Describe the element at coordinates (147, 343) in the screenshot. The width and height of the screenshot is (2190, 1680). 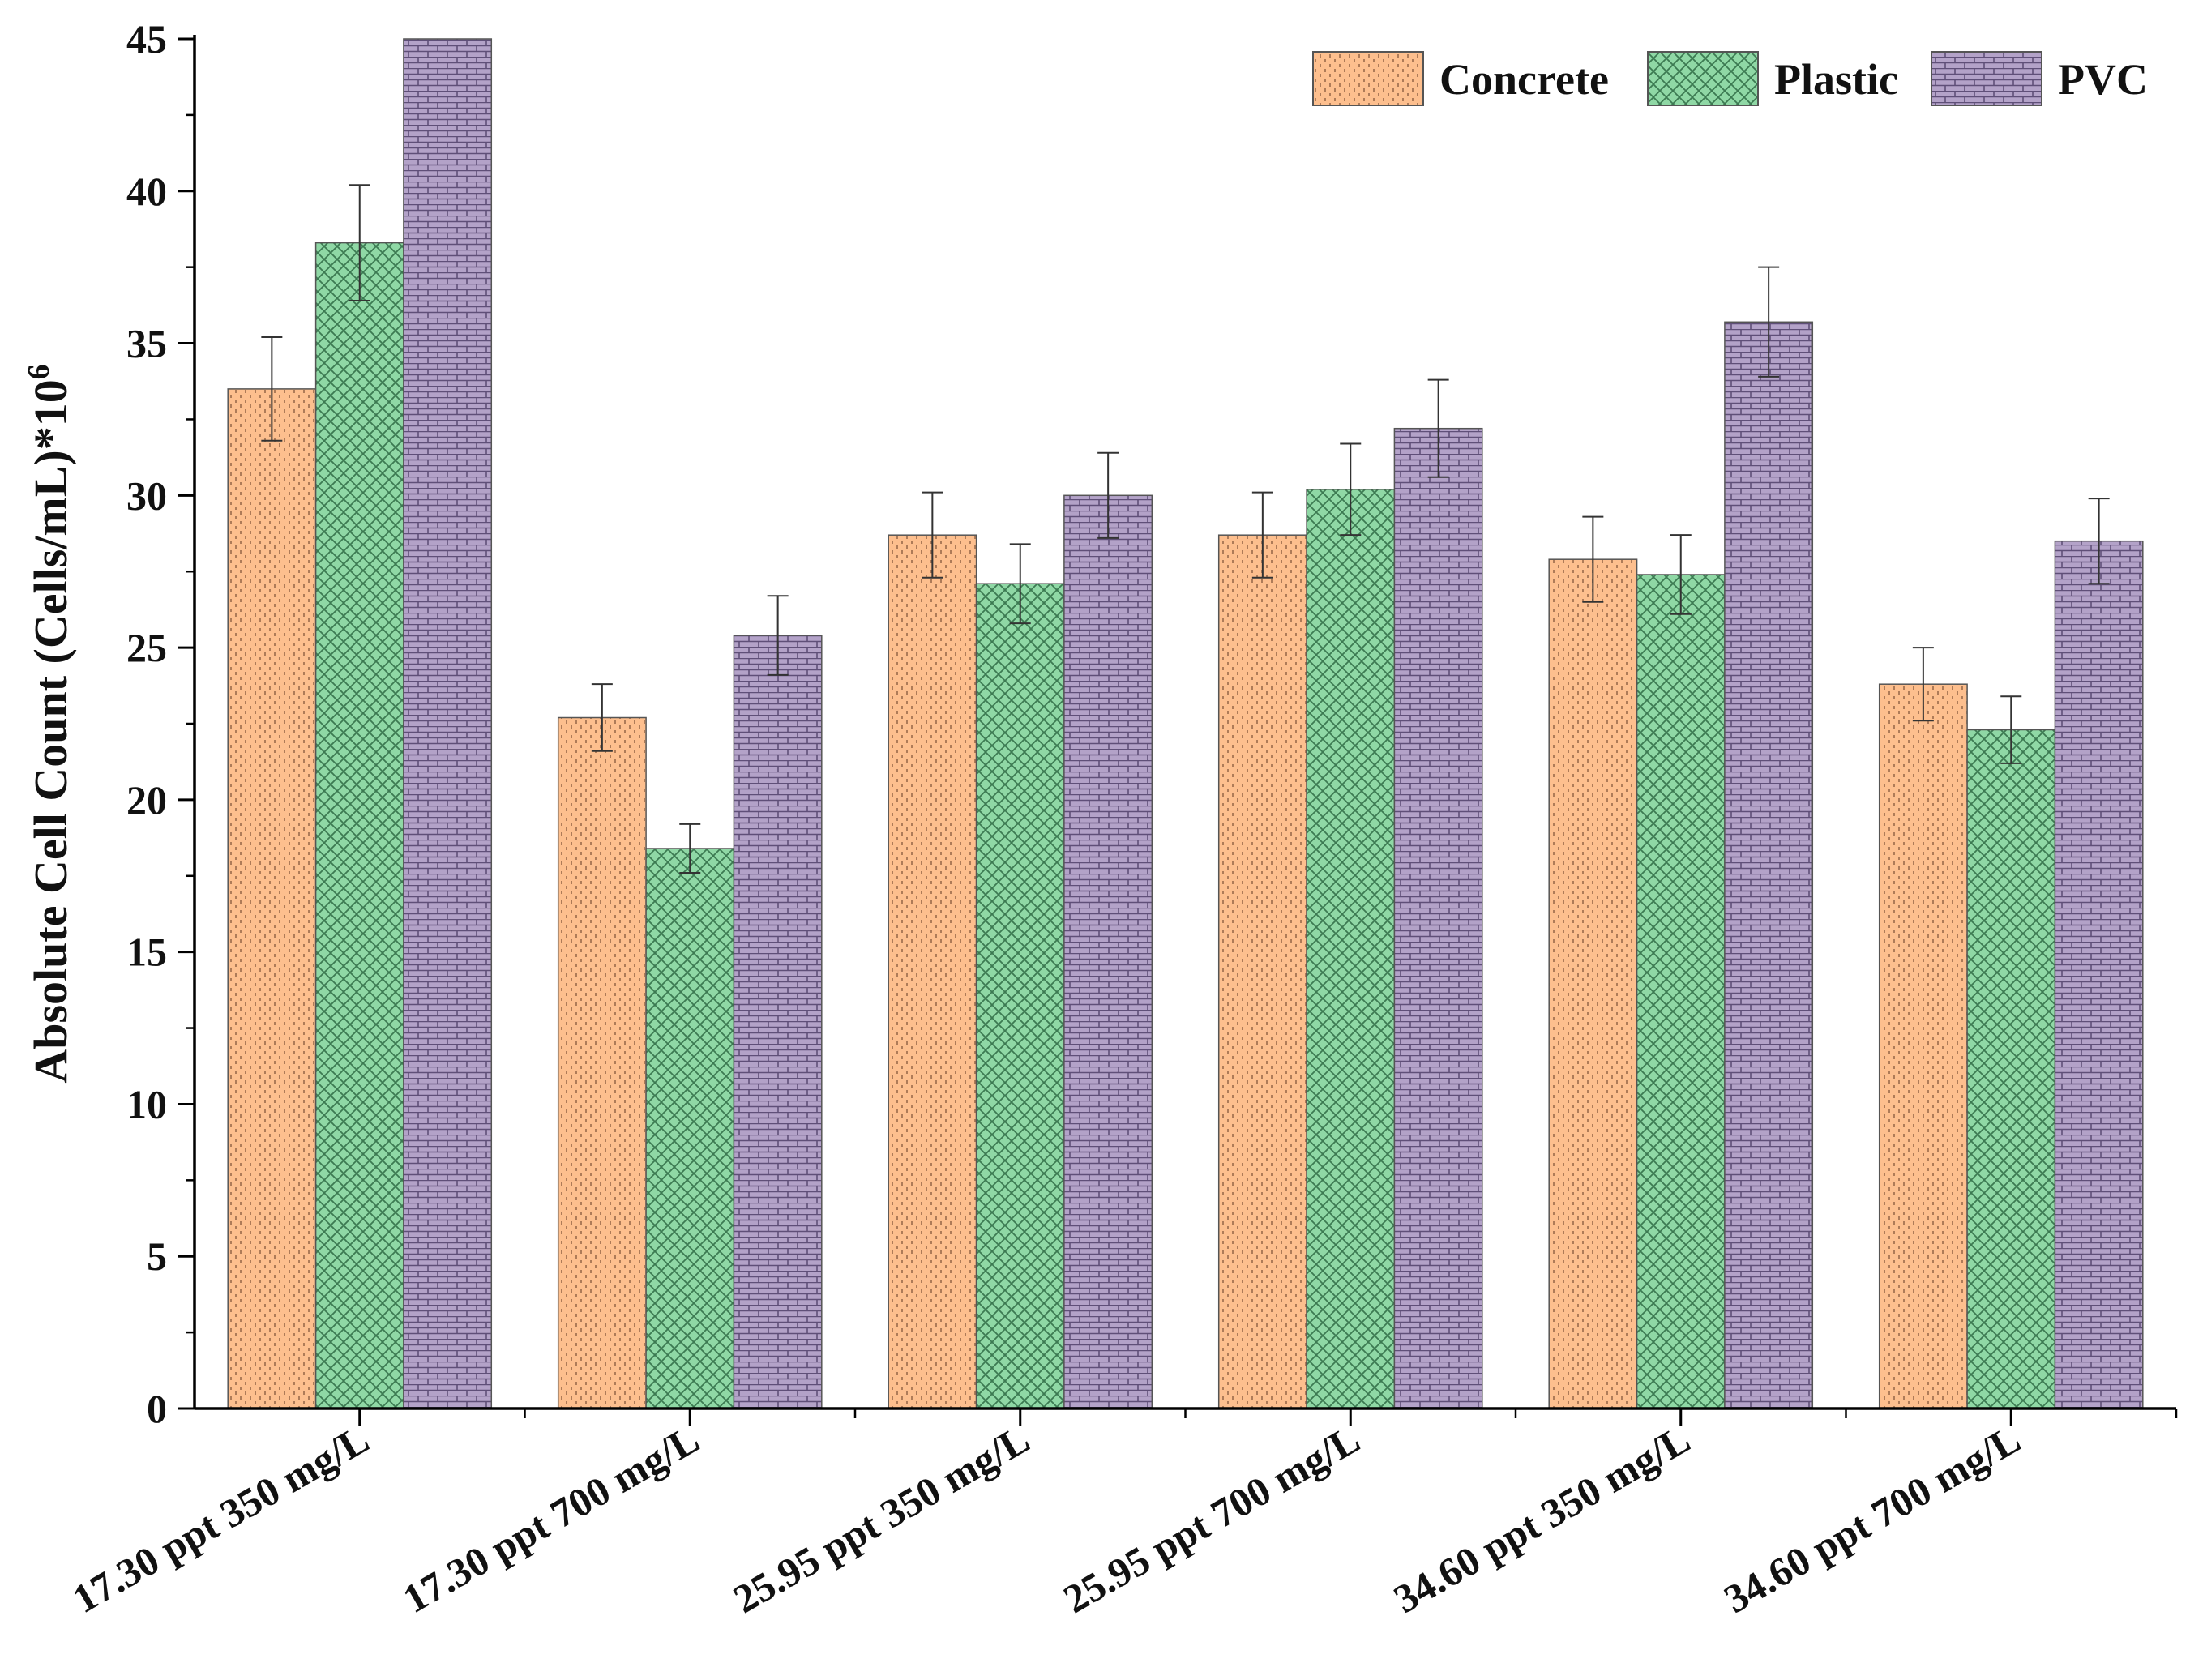
I see `y-tick-label: 35` at that location.